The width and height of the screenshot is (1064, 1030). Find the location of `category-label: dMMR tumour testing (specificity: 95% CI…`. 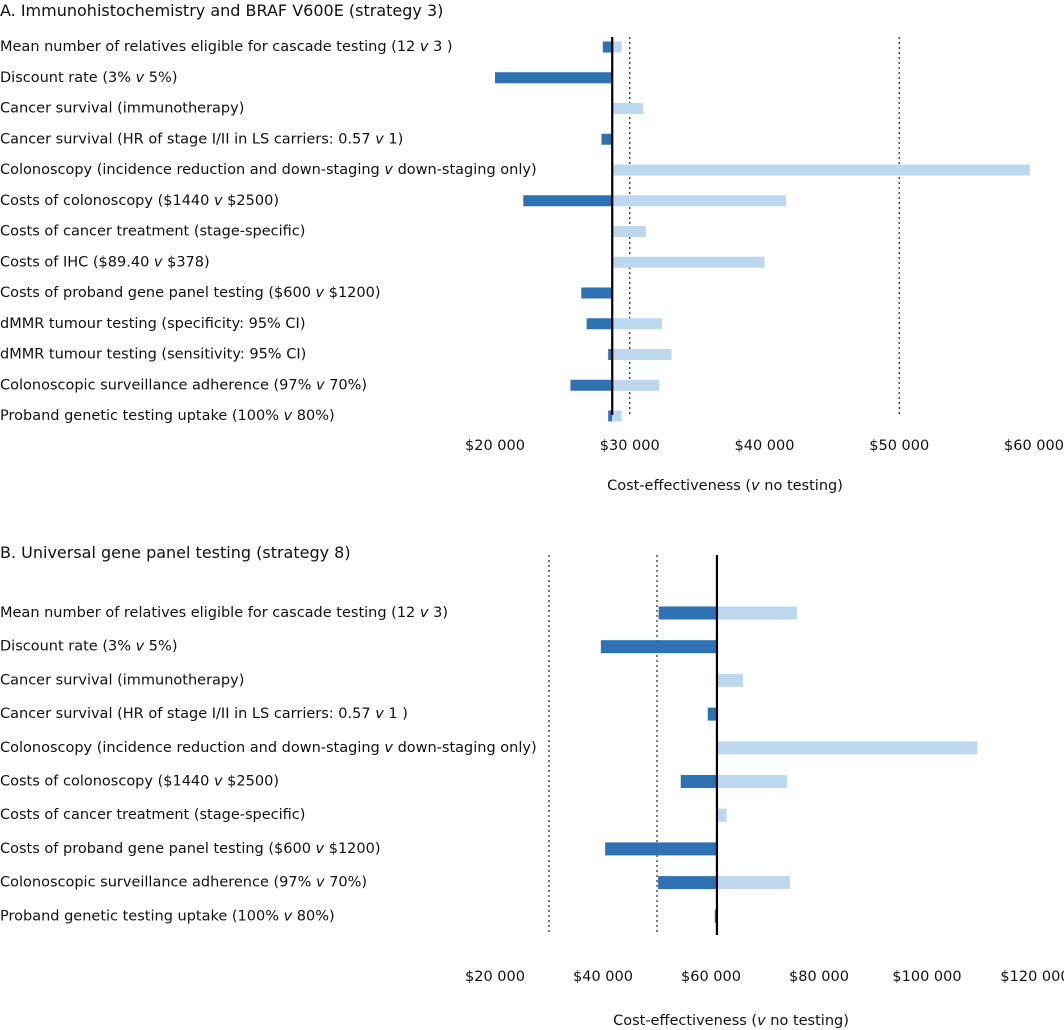

category-label: dMMR tumour testing (specificity: 95% CI… is located at coordinates (153, 324).